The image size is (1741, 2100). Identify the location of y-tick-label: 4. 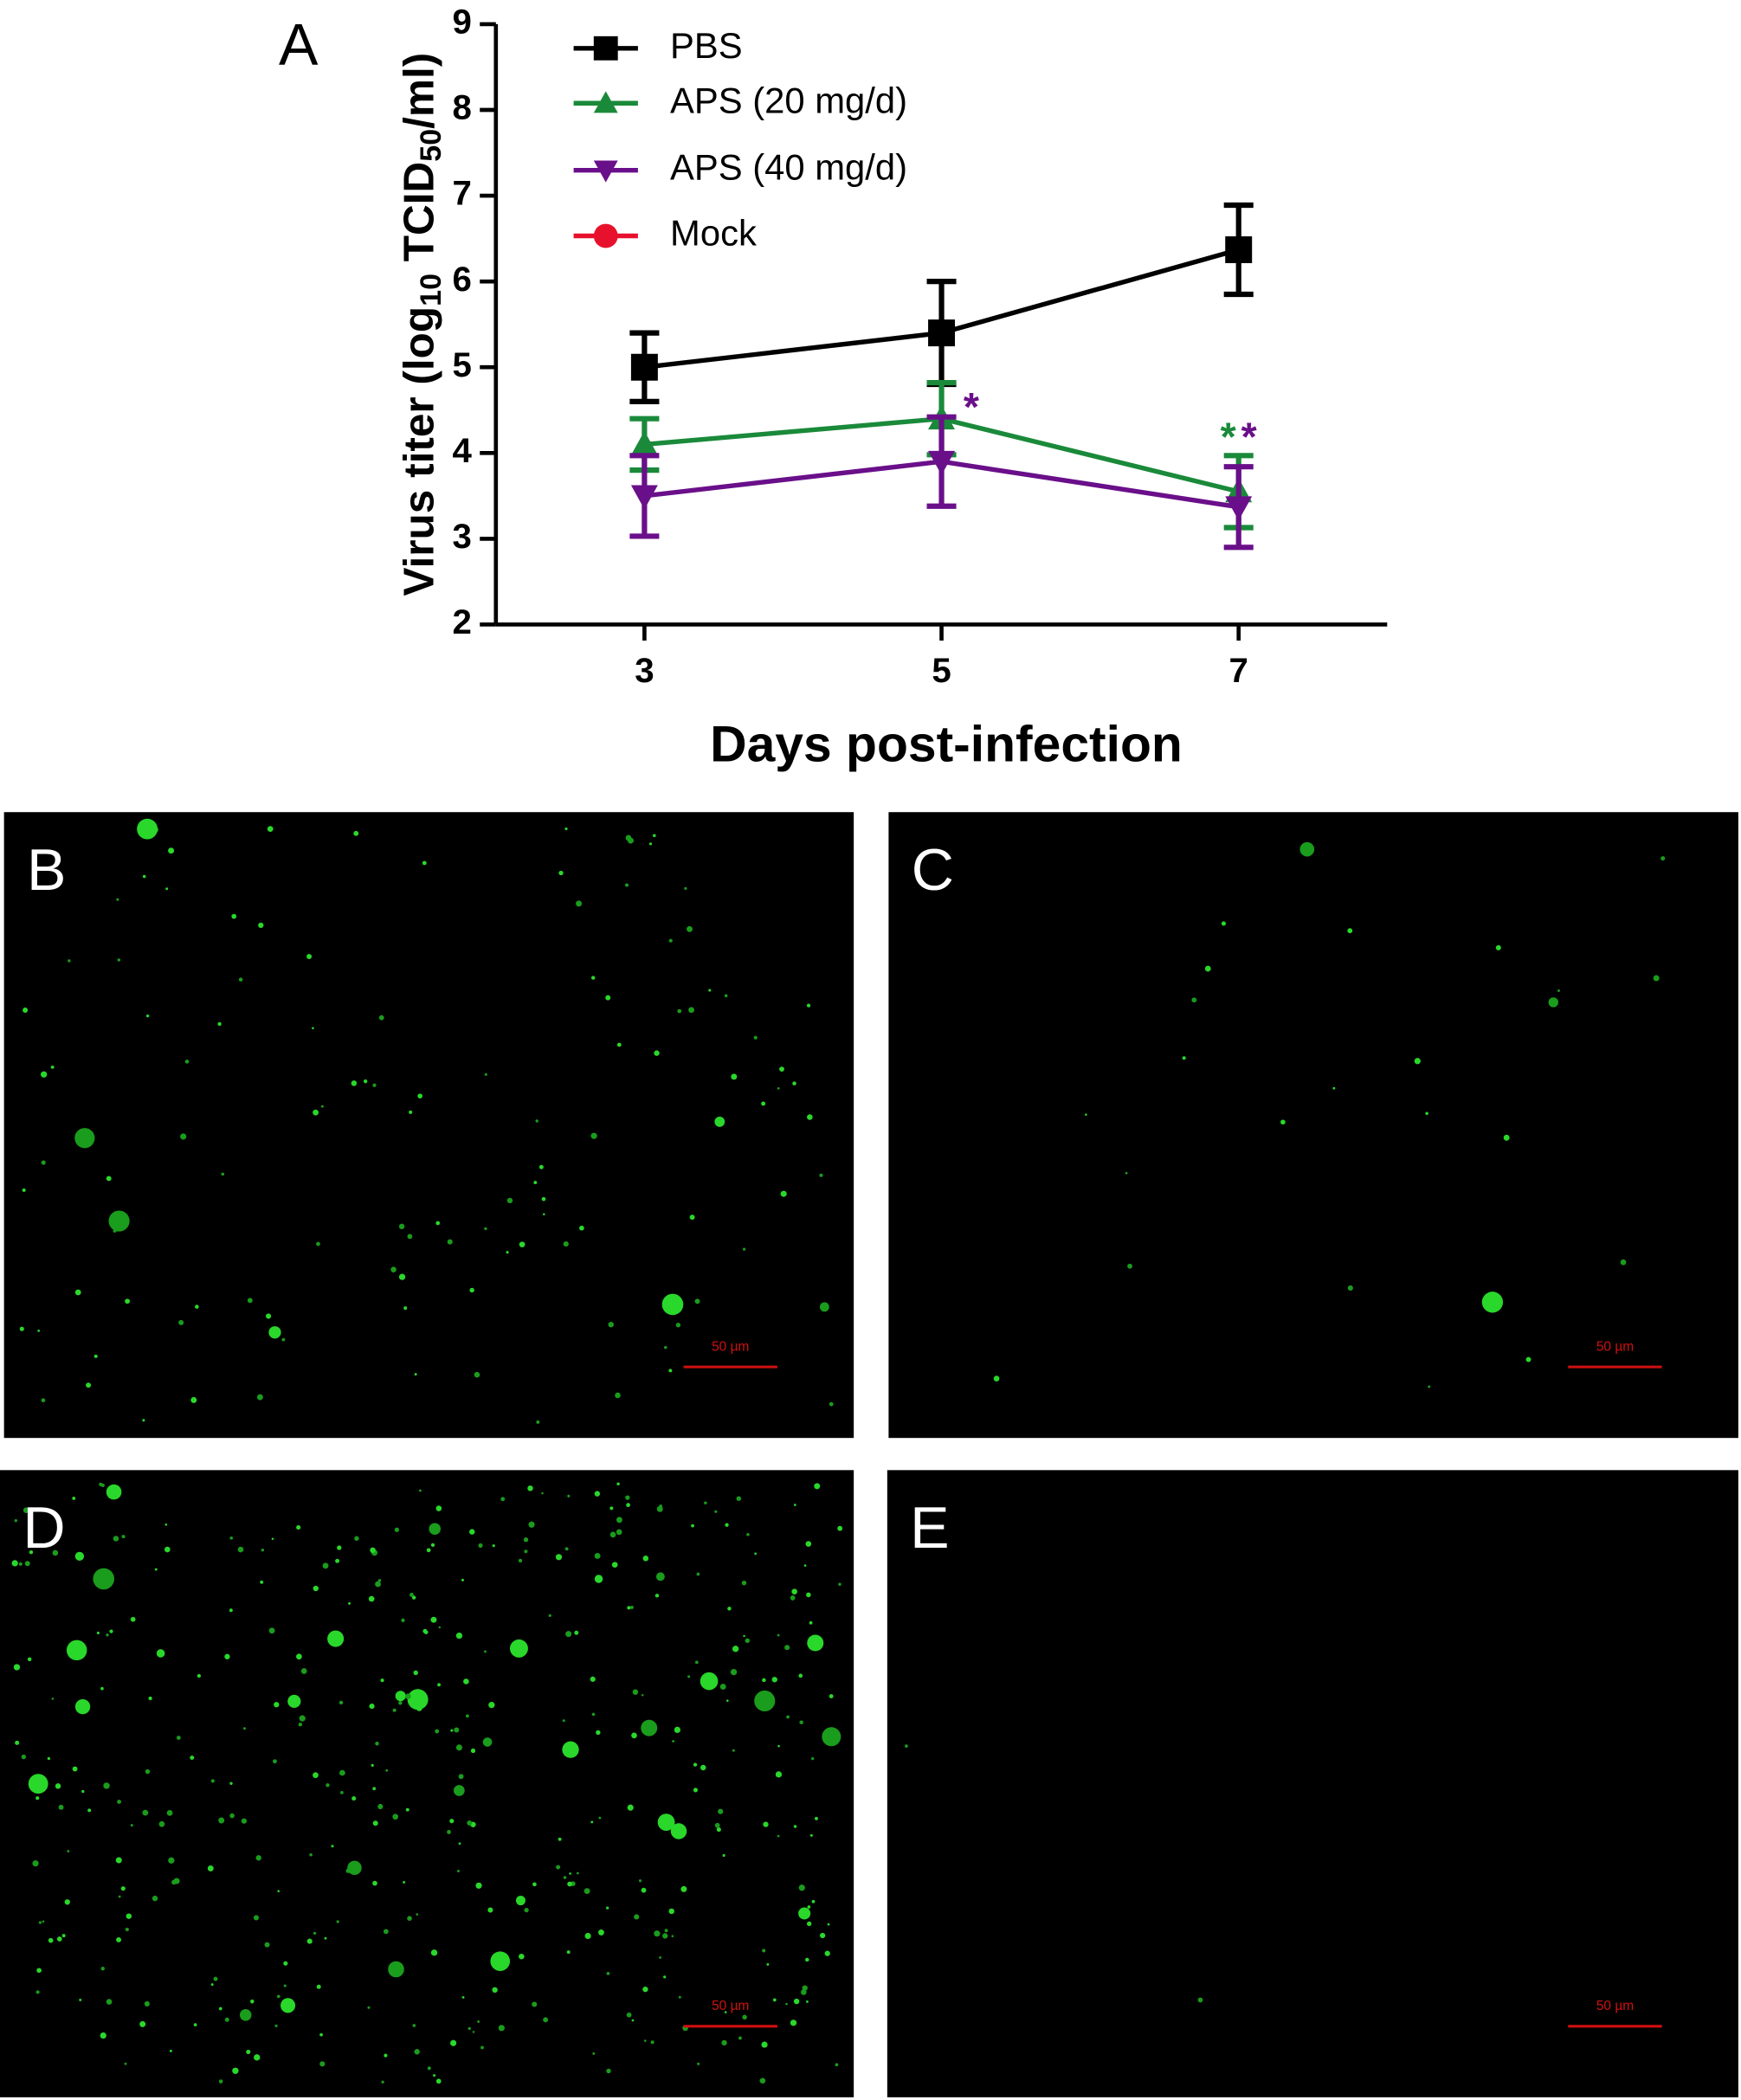
(463, 450).